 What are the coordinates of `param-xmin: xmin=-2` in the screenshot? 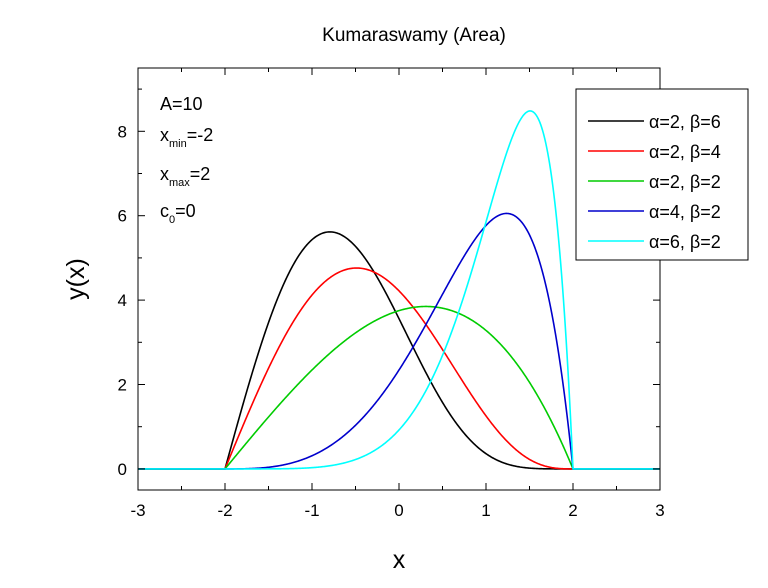 It's located at (186, 137).